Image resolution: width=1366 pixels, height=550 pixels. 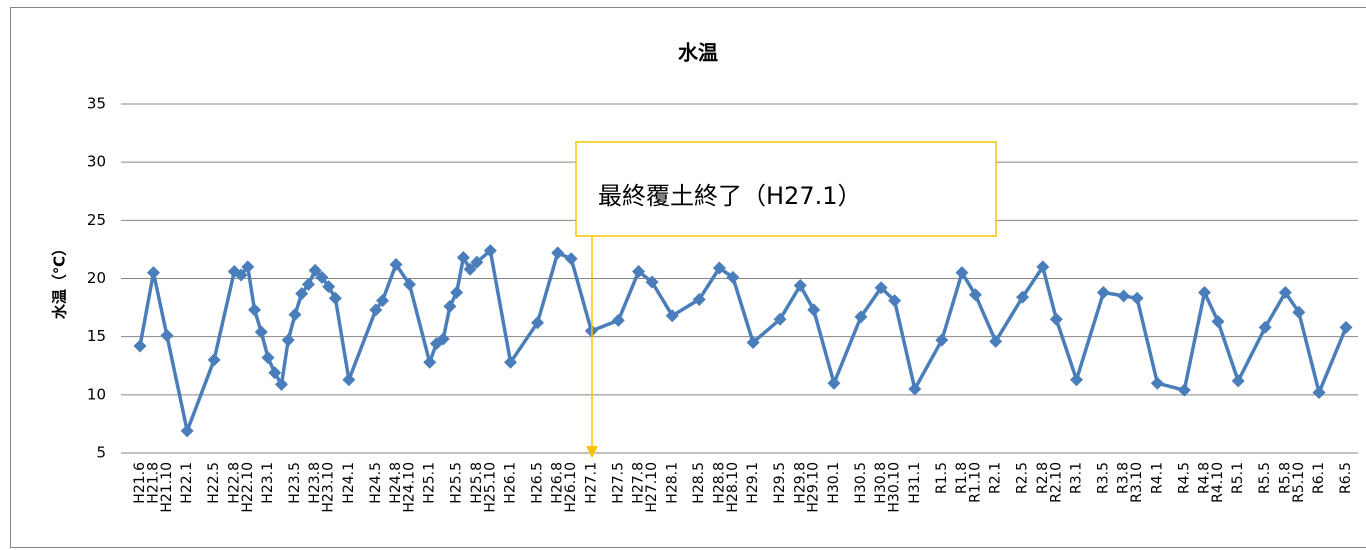 I want to click on x-tick-label: R6.1, so click(x=1319, y=478).